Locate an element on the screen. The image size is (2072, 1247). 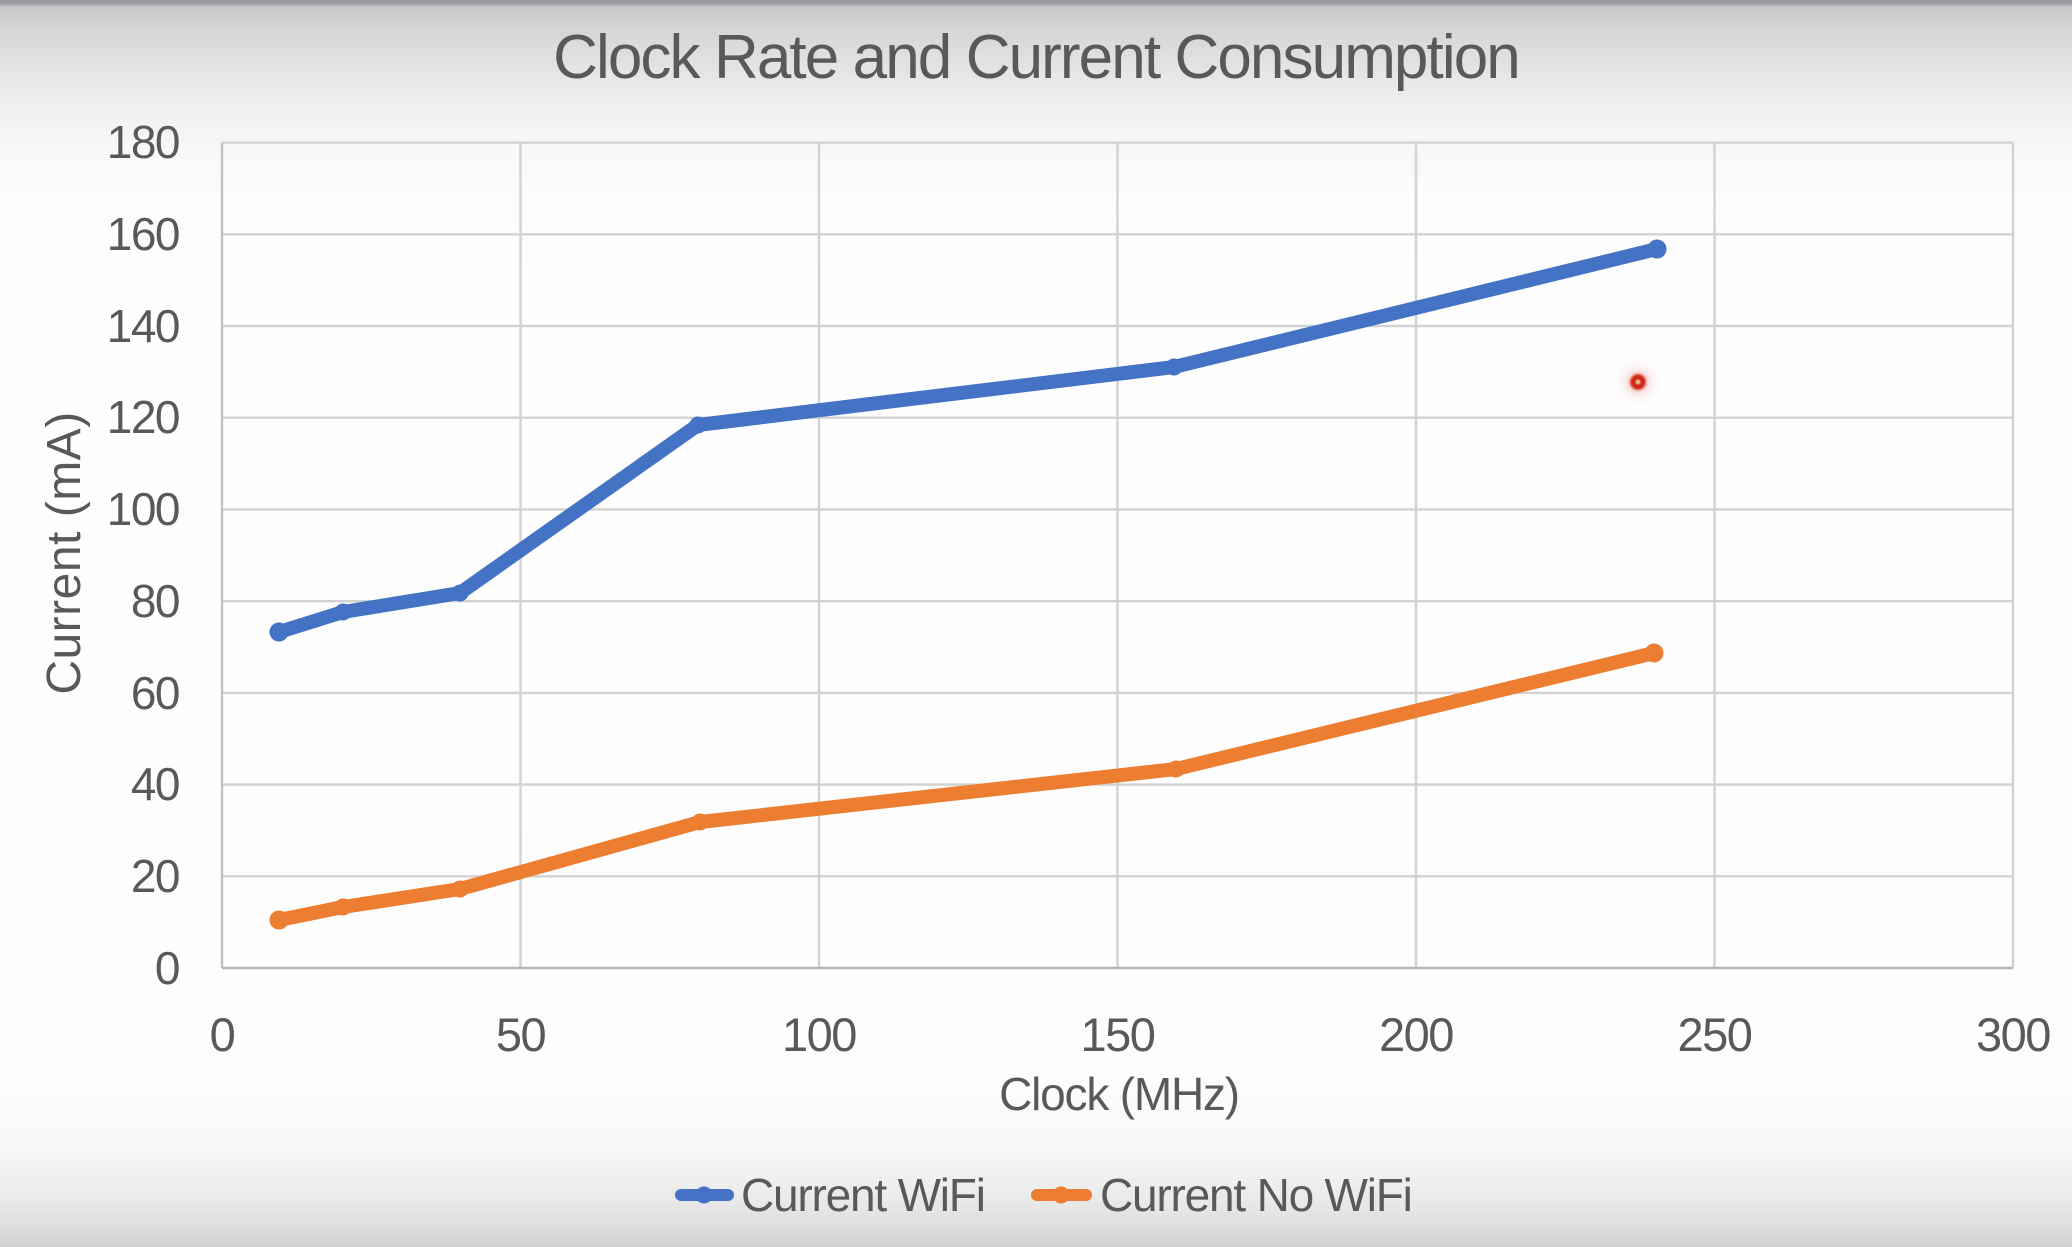
svg-text: Clock (MHz) is located at coordinates (1119, 1094).